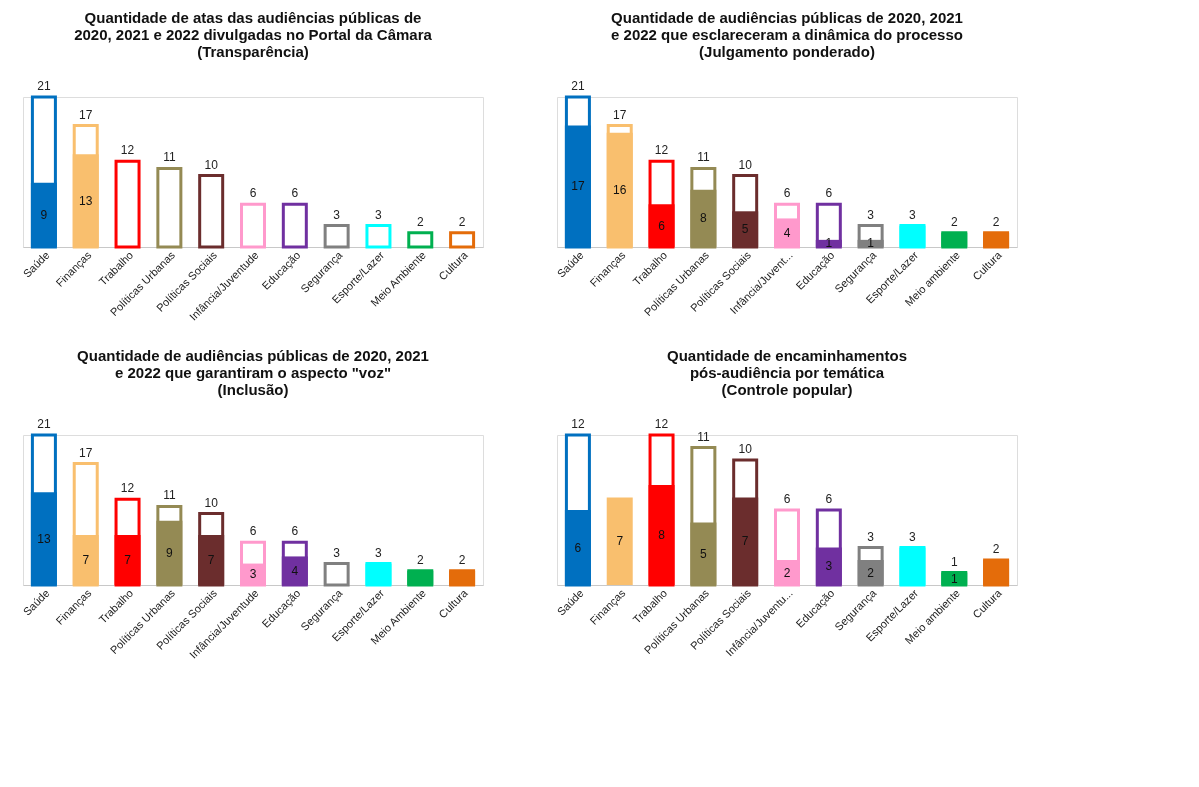 The image size is (1199, 787). What do you see at coordinates (253, 372) in the screenshot?
I see `text: e 2022 que garantiram o aspecto "voz"` at bounding box center [253, 372].